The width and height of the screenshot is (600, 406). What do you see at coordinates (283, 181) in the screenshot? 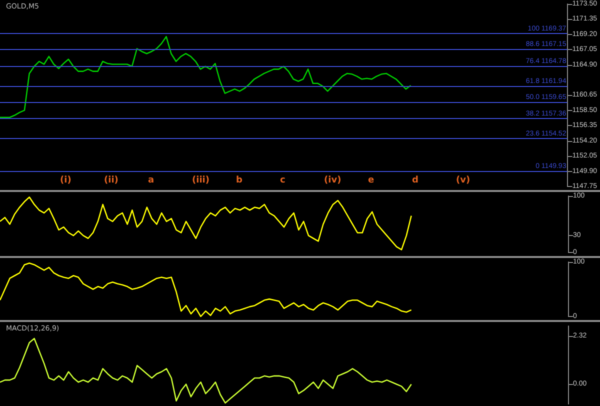
I see `annotation: c` at bounding box center [283, 181].